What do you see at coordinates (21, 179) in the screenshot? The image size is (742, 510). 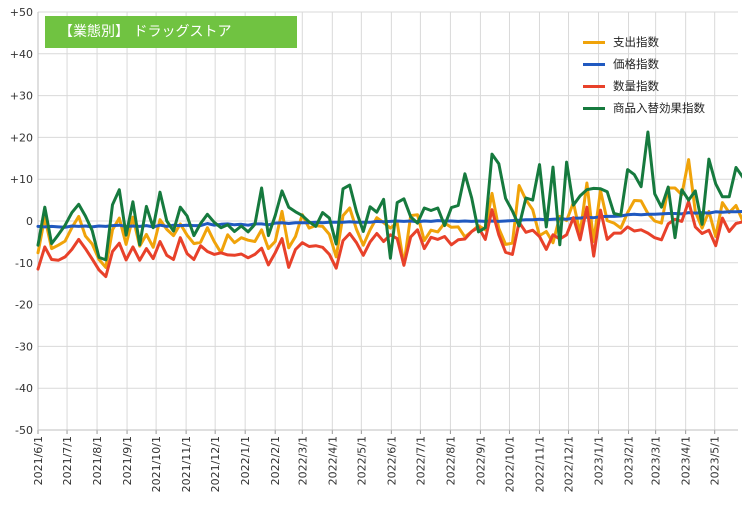 I see `y-tick-label: +10` at bounding box center [21, 179].